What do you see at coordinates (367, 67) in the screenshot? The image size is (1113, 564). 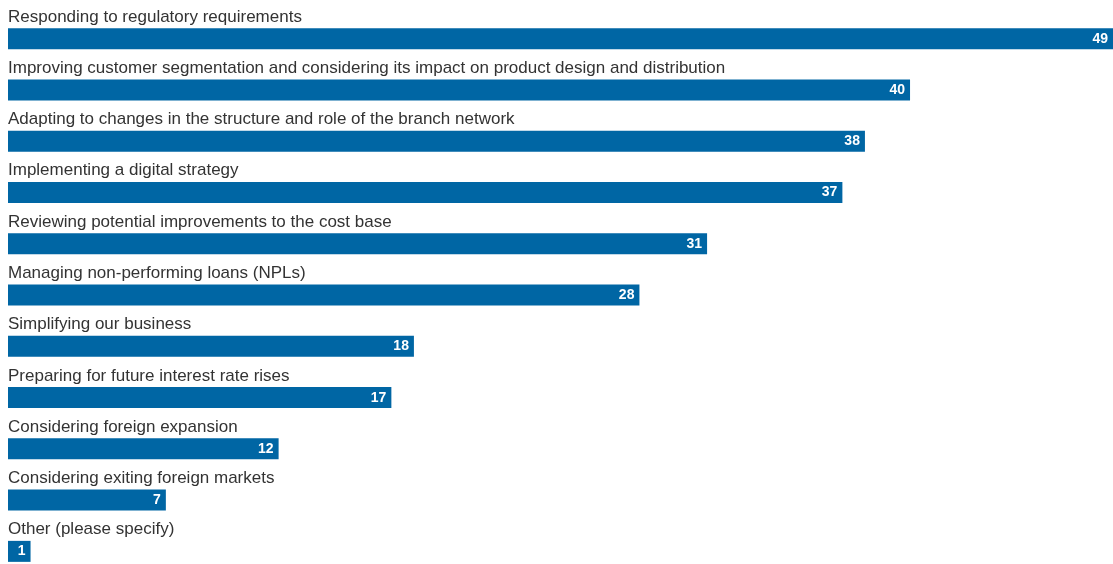 I see `y-tick-label: Improving customer segmentation and considering its impact on product design and distribution` at bounding box center [367, 67].